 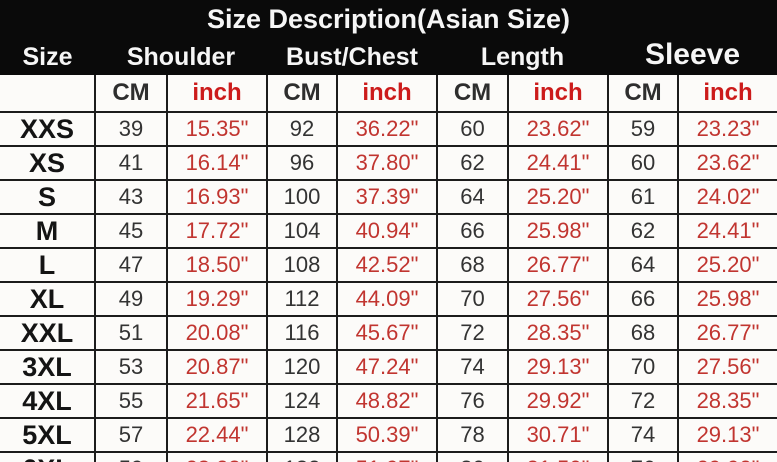 What do you see at coordinates (472, 265) in the screenshot?
I see `length-cm: 68` at bounding box center [472, 265].